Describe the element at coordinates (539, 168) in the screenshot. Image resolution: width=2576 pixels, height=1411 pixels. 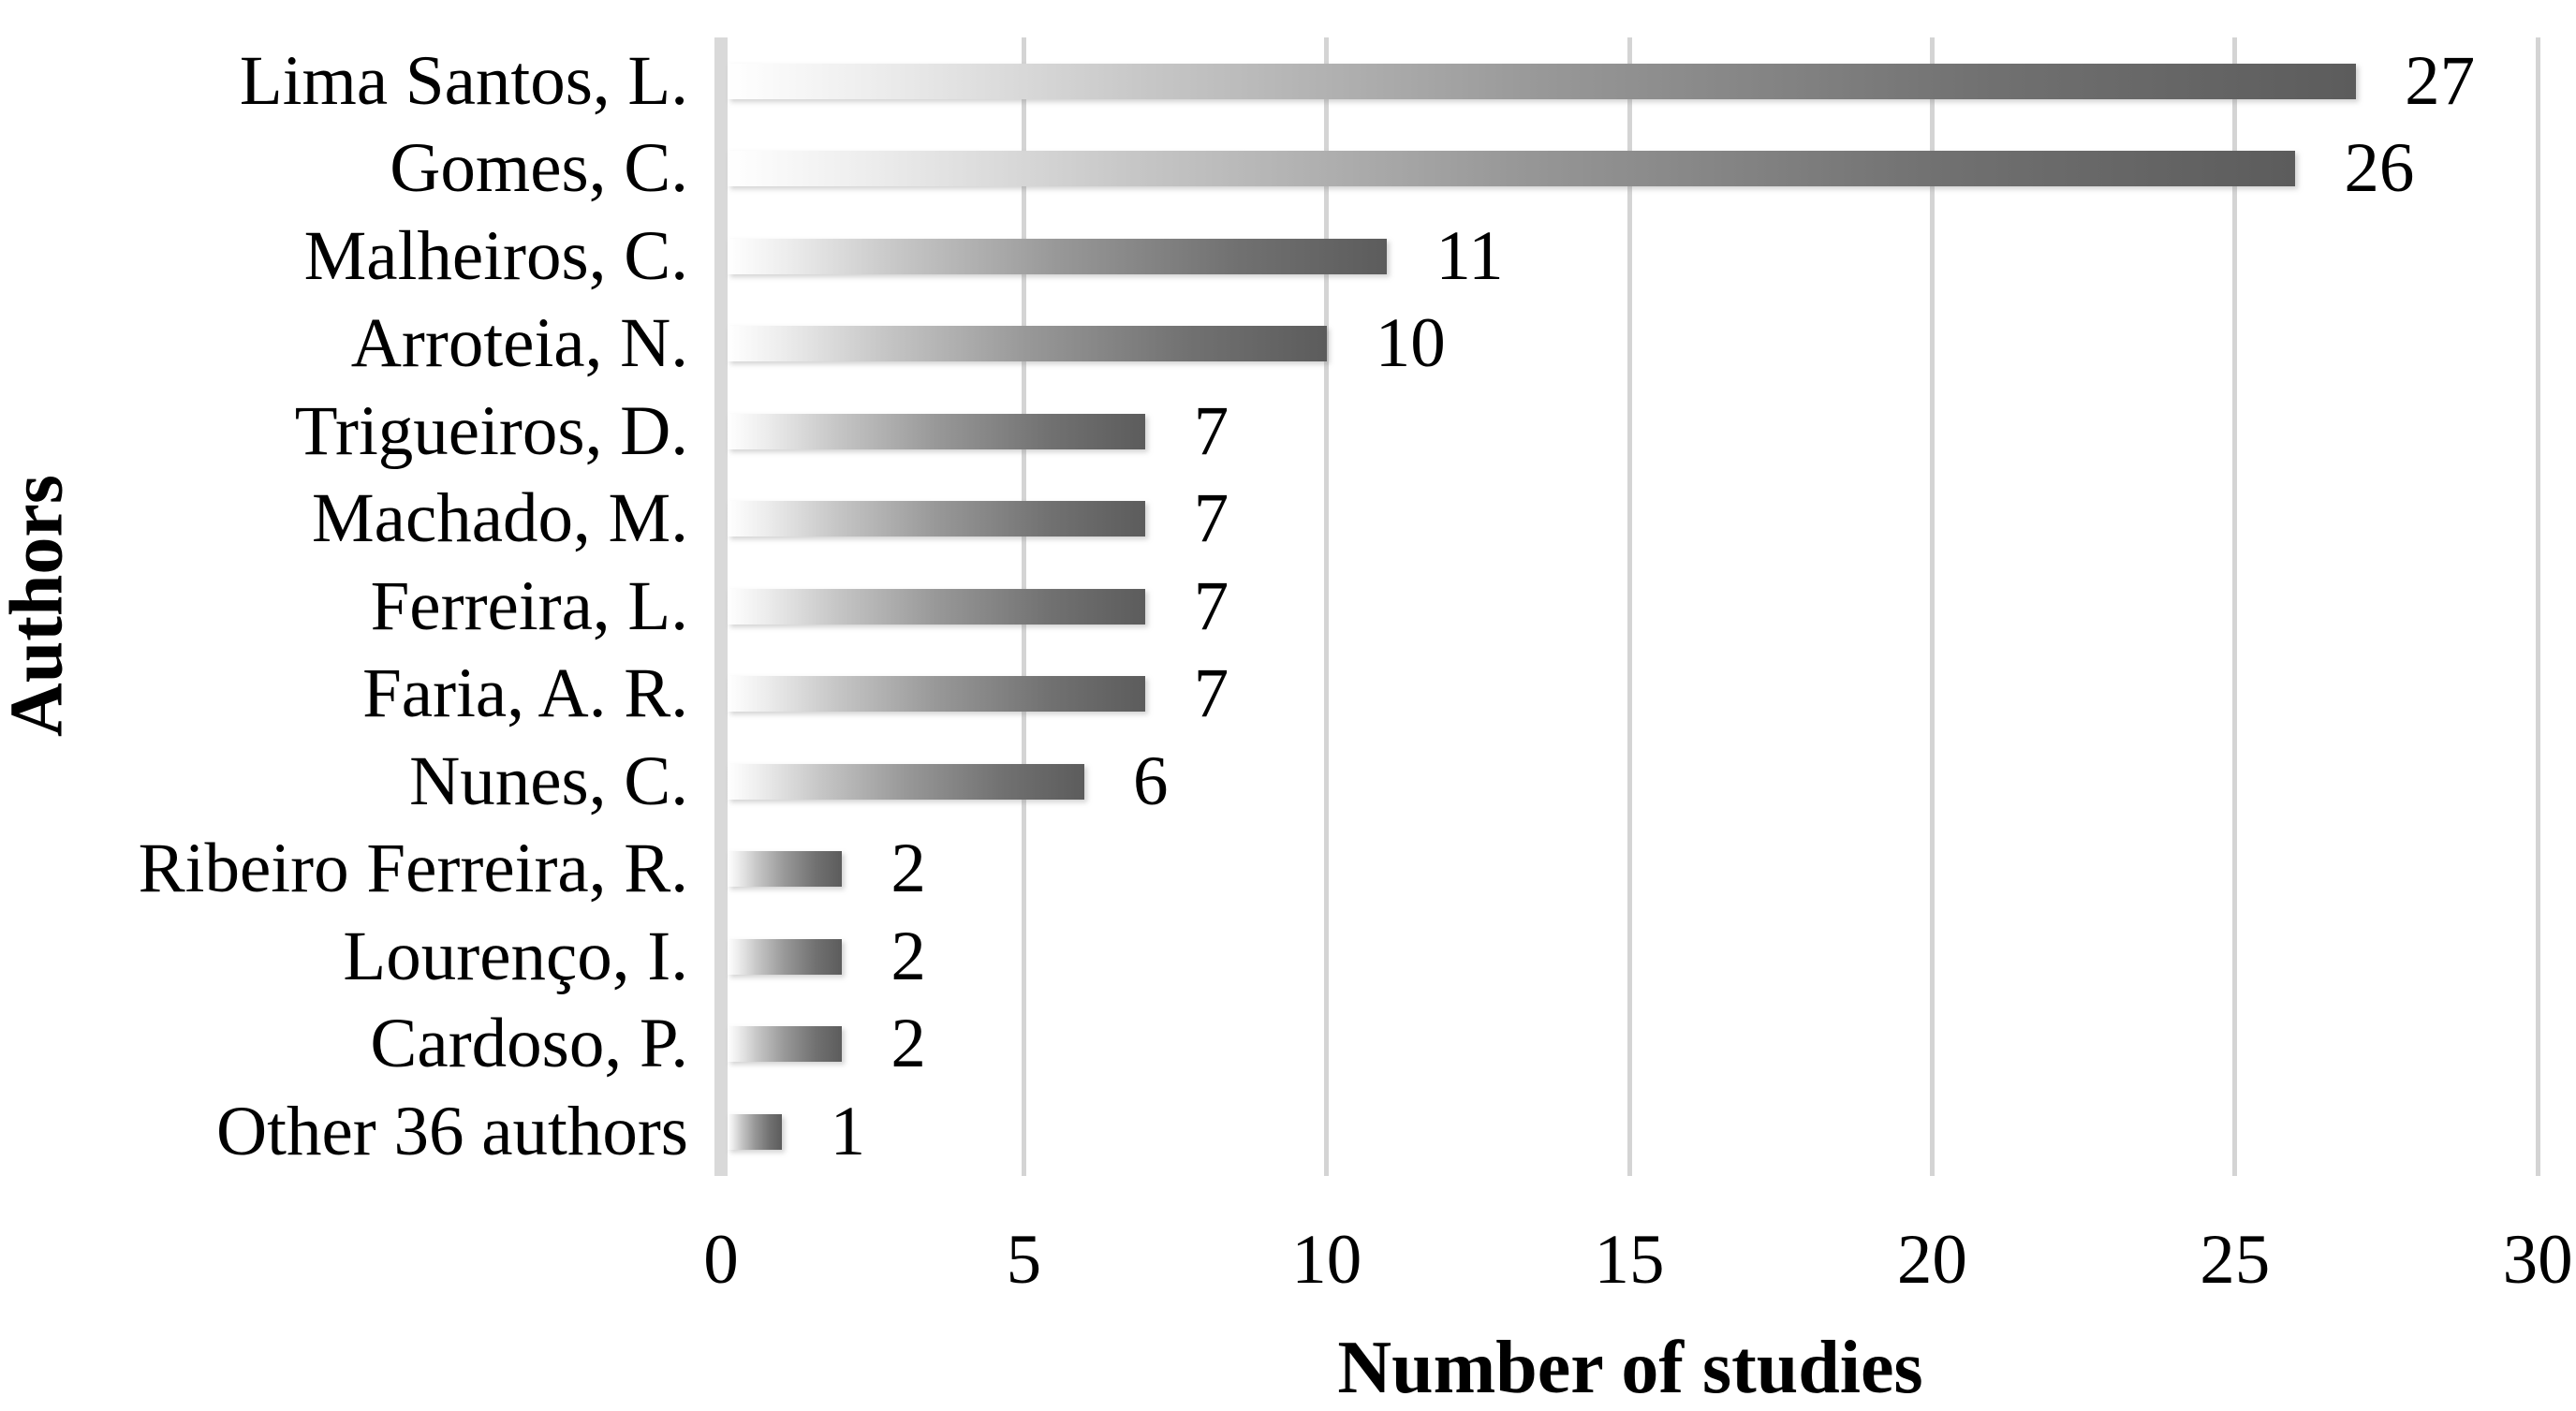
I see `category-label: Gomes, C.` at that location.